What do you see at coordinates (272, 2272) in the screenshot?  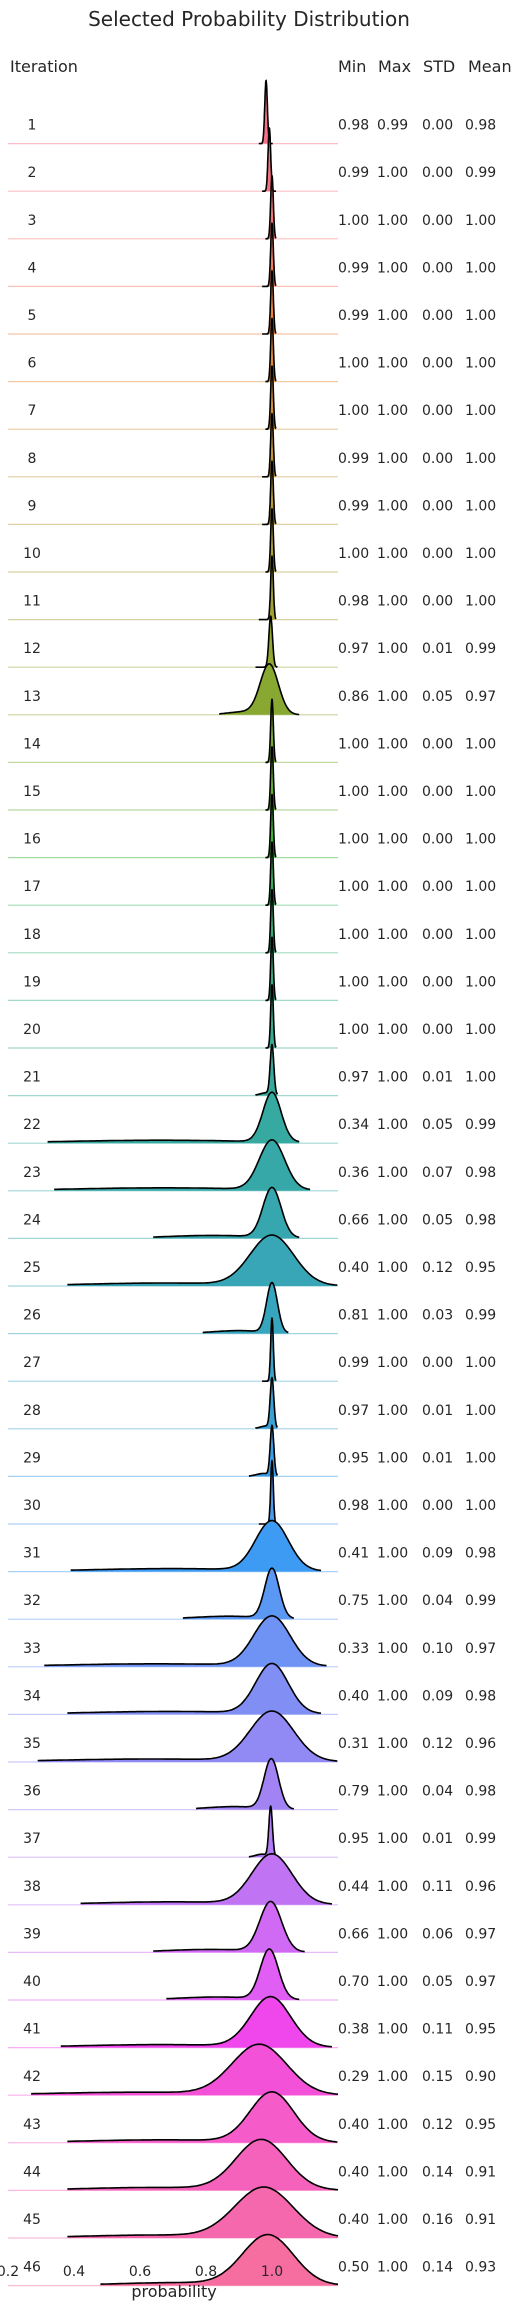 I see `x-tick-label: 1.0` at bounding box center [272, 2272].